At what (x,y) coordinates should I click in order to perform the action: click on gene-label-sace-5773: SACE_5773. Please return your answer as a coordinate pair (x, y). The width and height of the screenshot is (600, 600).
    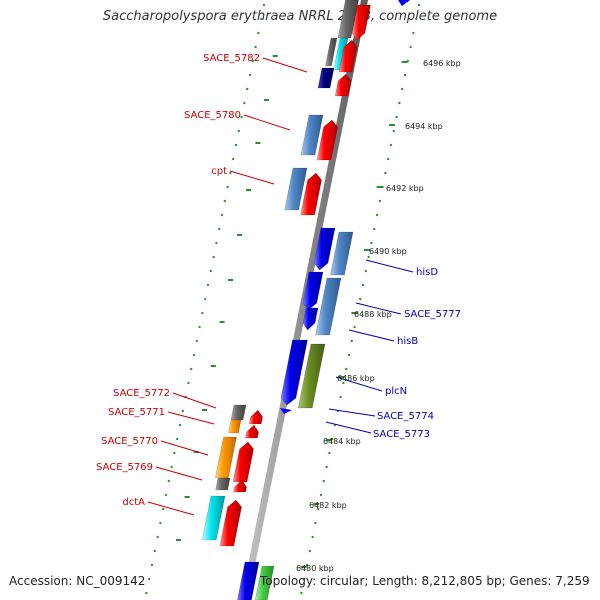
    Looking at the image, I should click on (401, 434).